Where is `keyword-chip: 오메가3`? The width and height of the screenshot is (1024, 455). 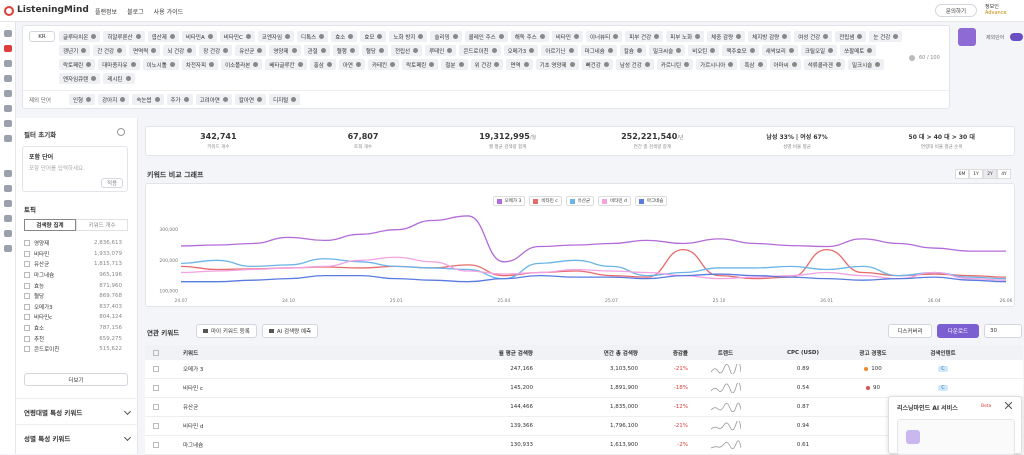
keyword-chip: 오메가3 is located at coordinates (521, 50).